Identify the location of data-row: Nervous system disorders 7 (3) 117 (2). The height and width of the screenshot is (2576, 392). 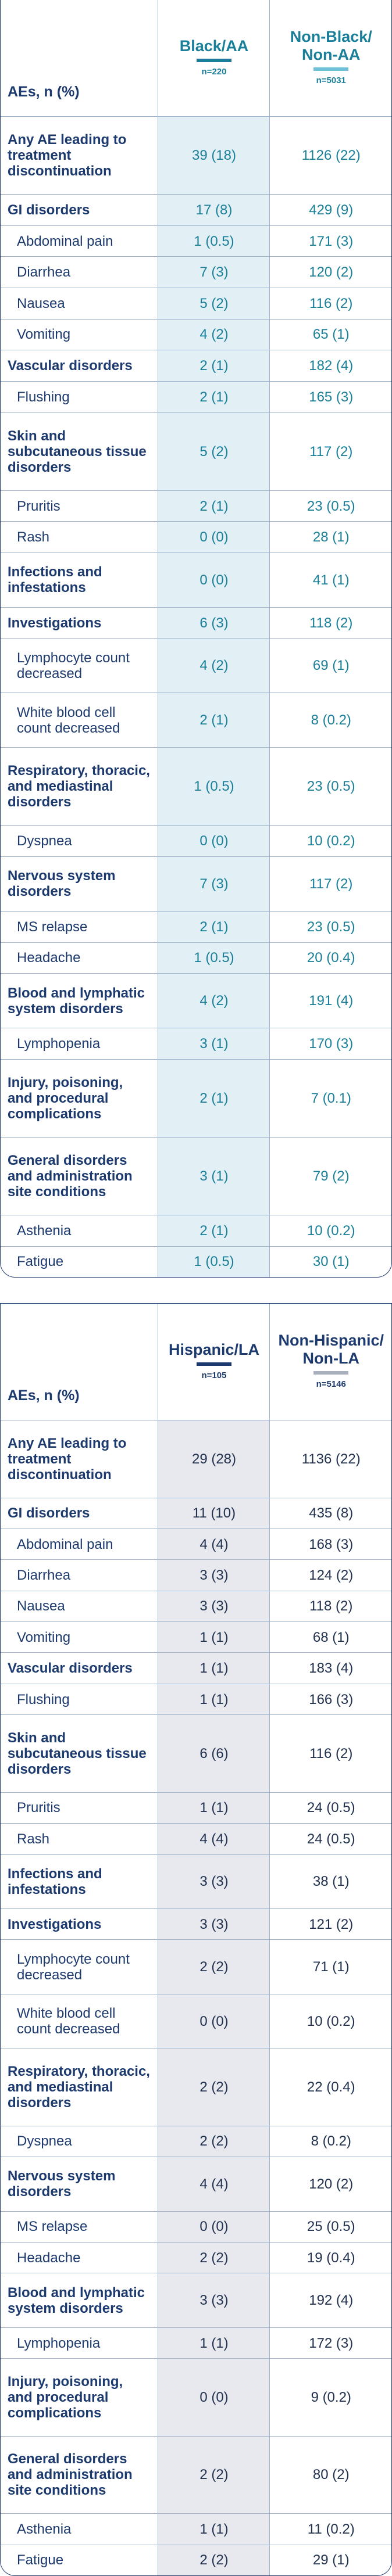
(196, 884).